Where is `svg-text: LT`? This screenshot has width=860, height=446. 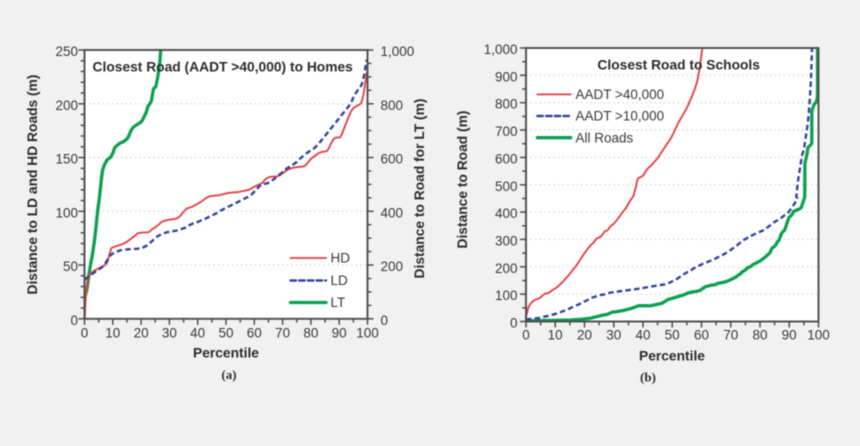
svg-text: LT is located at coordinates (338, 302).